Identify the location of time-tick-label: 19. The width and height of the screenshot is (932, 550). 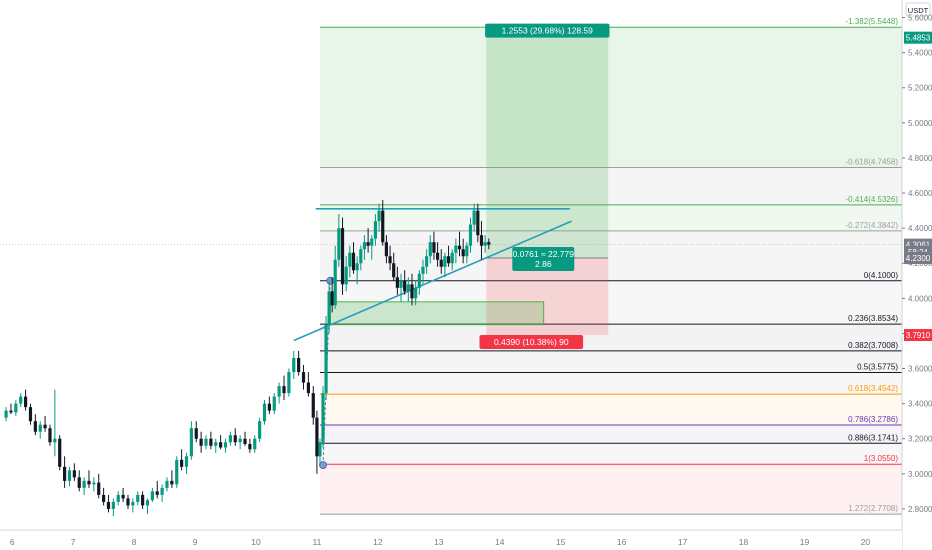
(805, 542).